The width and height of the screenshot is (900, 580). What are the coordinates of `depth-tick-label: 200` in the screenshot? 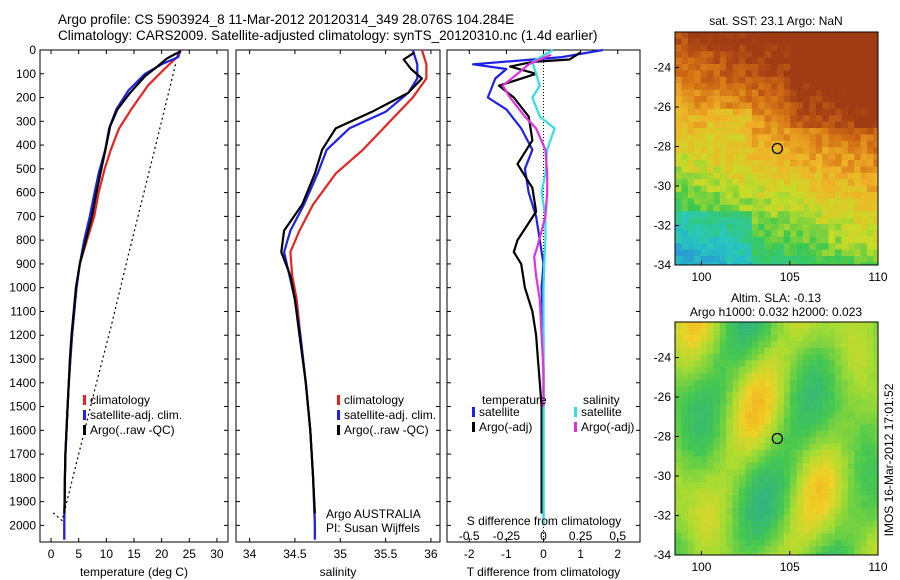 It's located at (26, 98).